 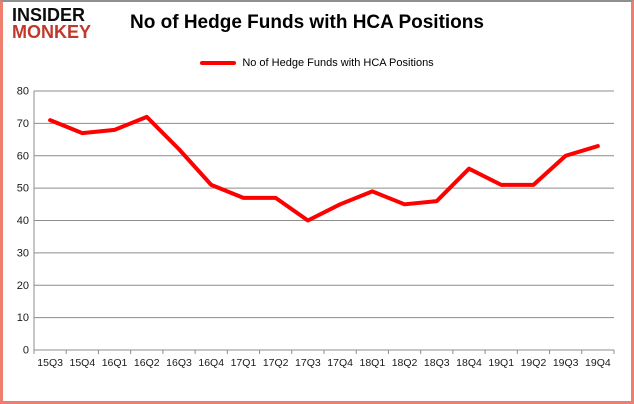 What do you see at coordinates (598, 363) in the screenshot?
I see `x-tick-label-19Q4: 19Q4` at bounding box center [598, 363].